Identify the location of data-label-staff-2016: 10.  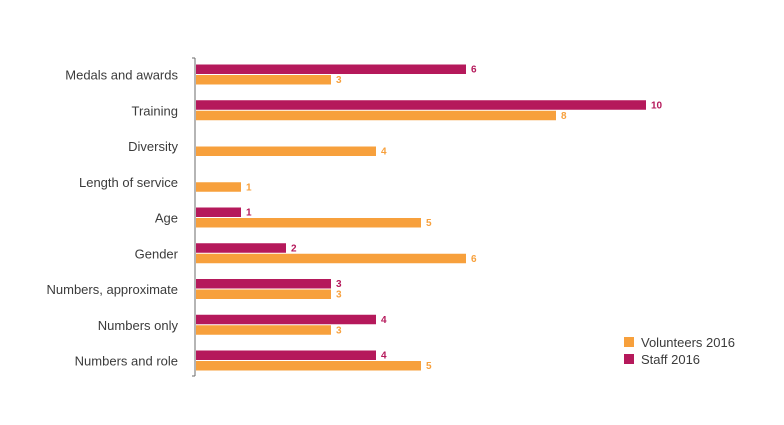
(657, 105).